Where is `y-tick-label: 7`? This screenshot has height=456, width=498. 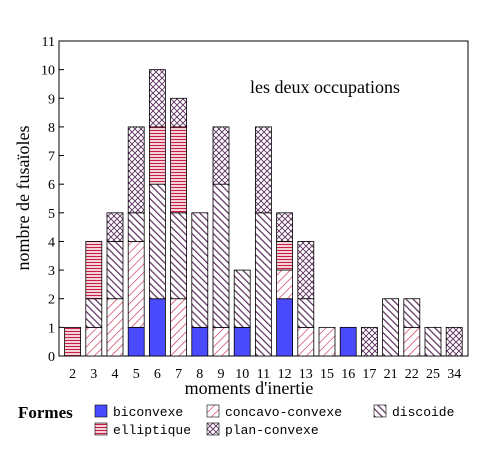
y-tick-label: 7 is located at coordinates (51, 157).